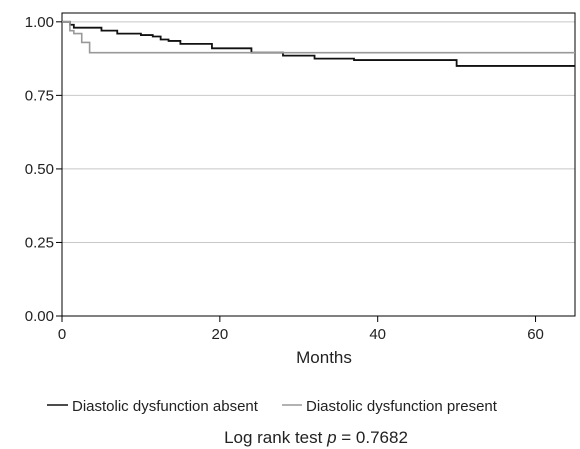  Describe the element at coordinates (165, 406) in the screenshot. I see `legend-label-absent: Diastolic dysfunction absent` at that location.